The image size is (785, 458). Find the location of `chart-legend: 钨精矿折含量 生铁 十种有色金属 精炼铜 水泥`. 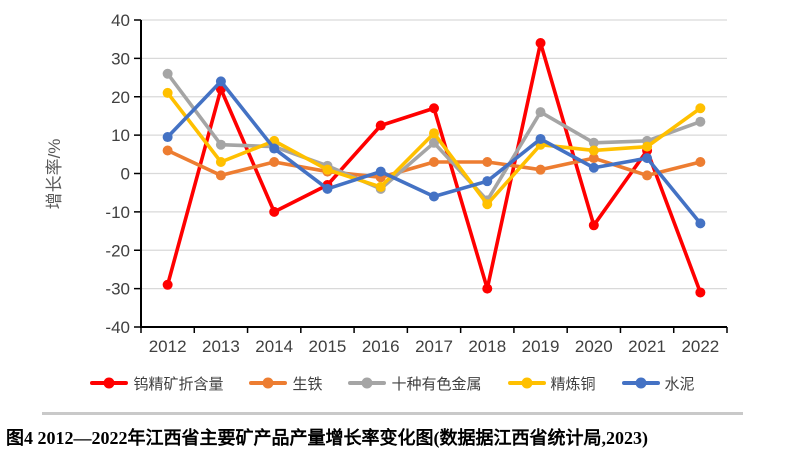

chart-legend: 钨精矿折含量 生铁 十种有色金属 精炼铜 水泥 is located at coordinates (392, 383).